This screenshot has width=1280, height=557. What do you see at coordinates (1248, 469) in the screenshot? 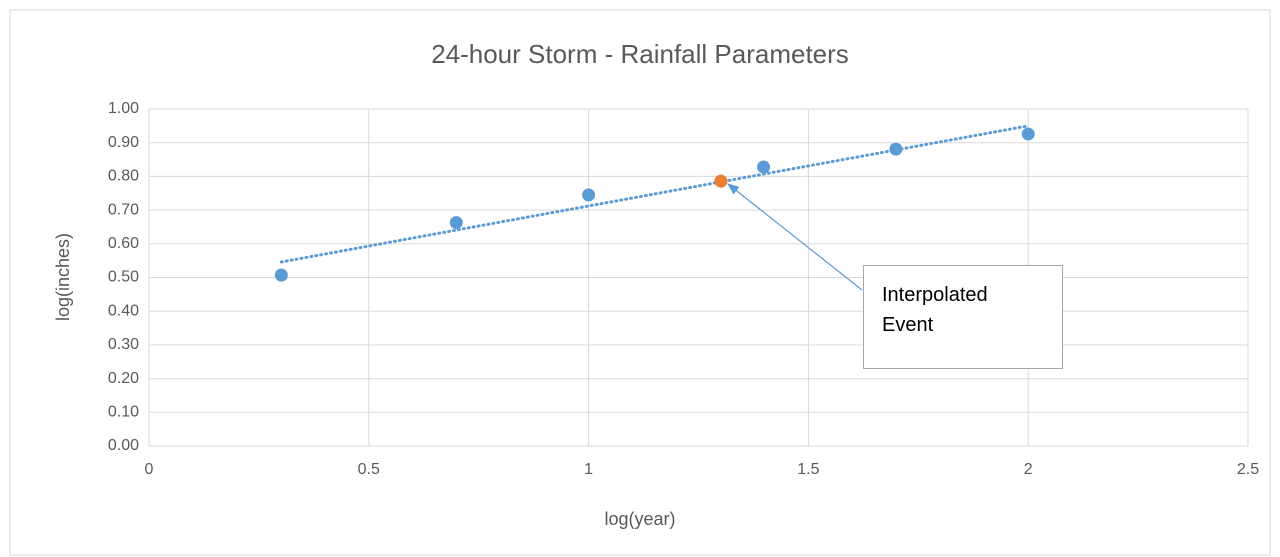
I see `x-tick-label: 2.5` at bounding box center [1248, 469].